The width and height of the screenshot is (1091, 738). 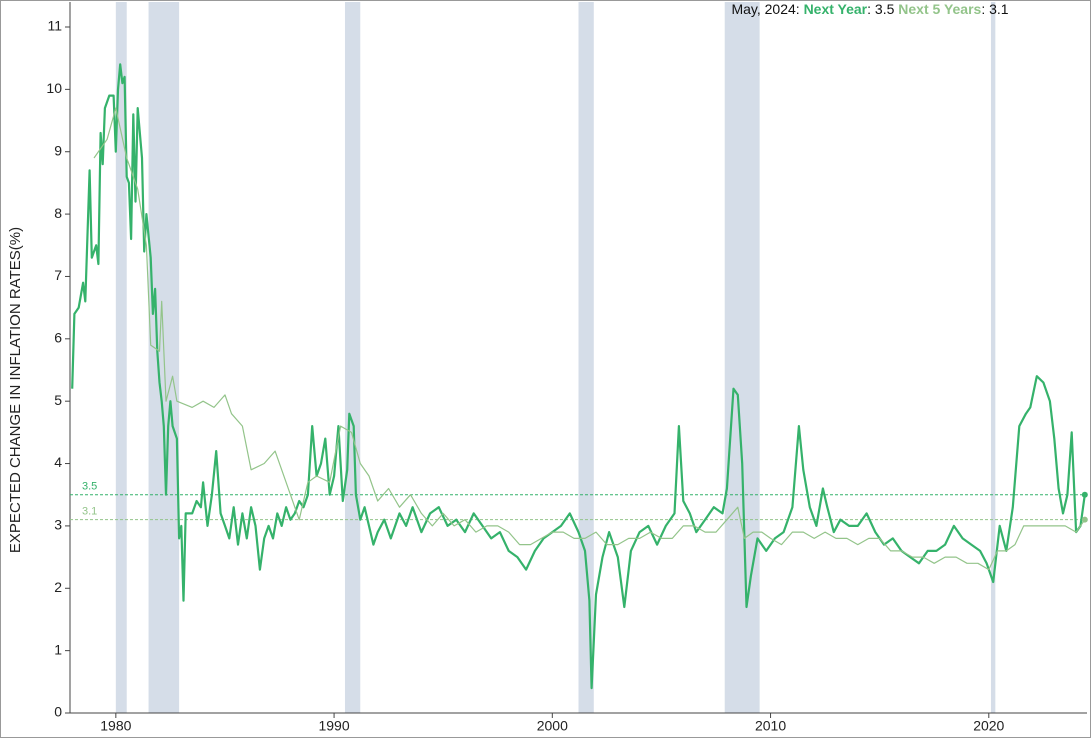 I want to click on y-tick-label: 6, so click(x=58, y=338).